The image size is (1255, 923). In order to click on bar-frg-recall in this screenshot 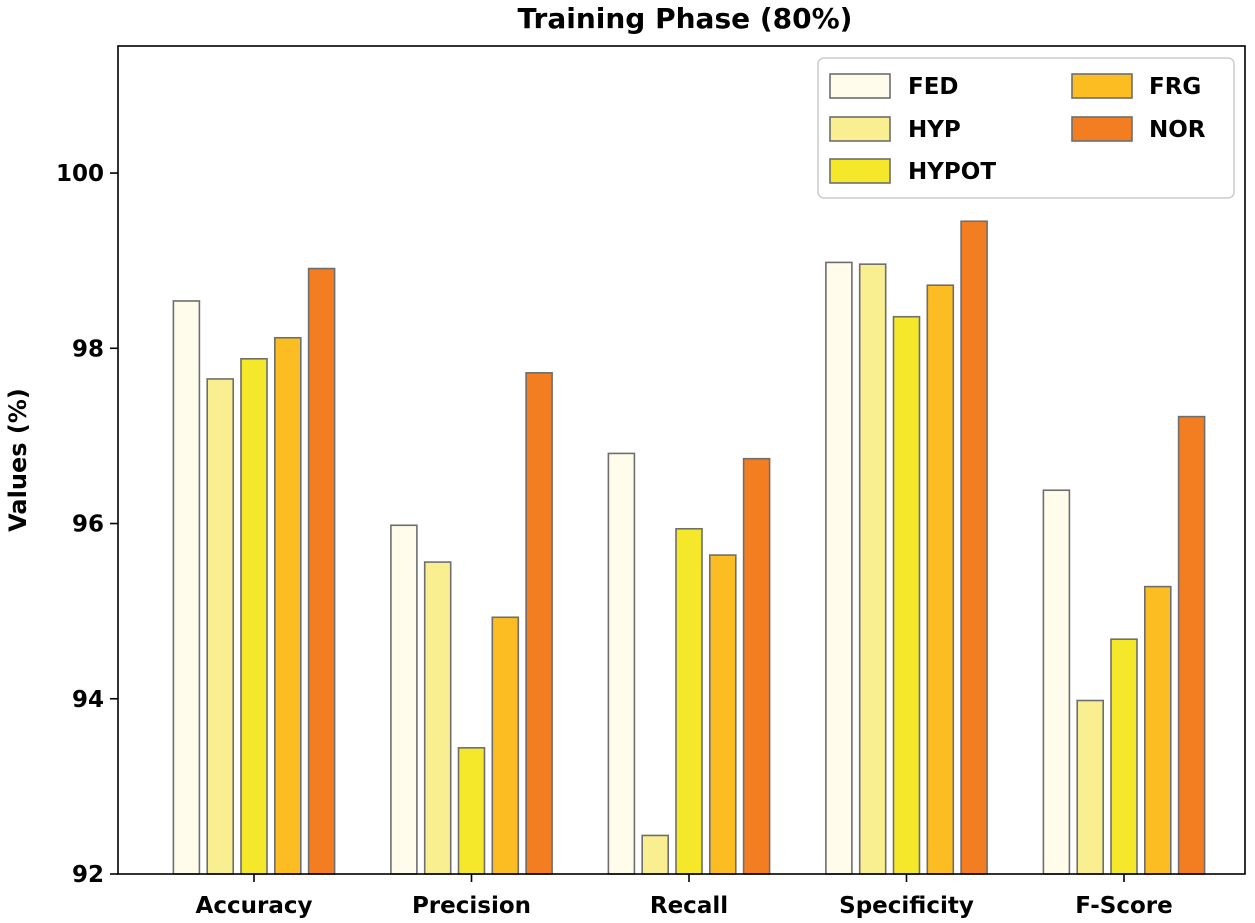, I will do `click(722, 714)`.